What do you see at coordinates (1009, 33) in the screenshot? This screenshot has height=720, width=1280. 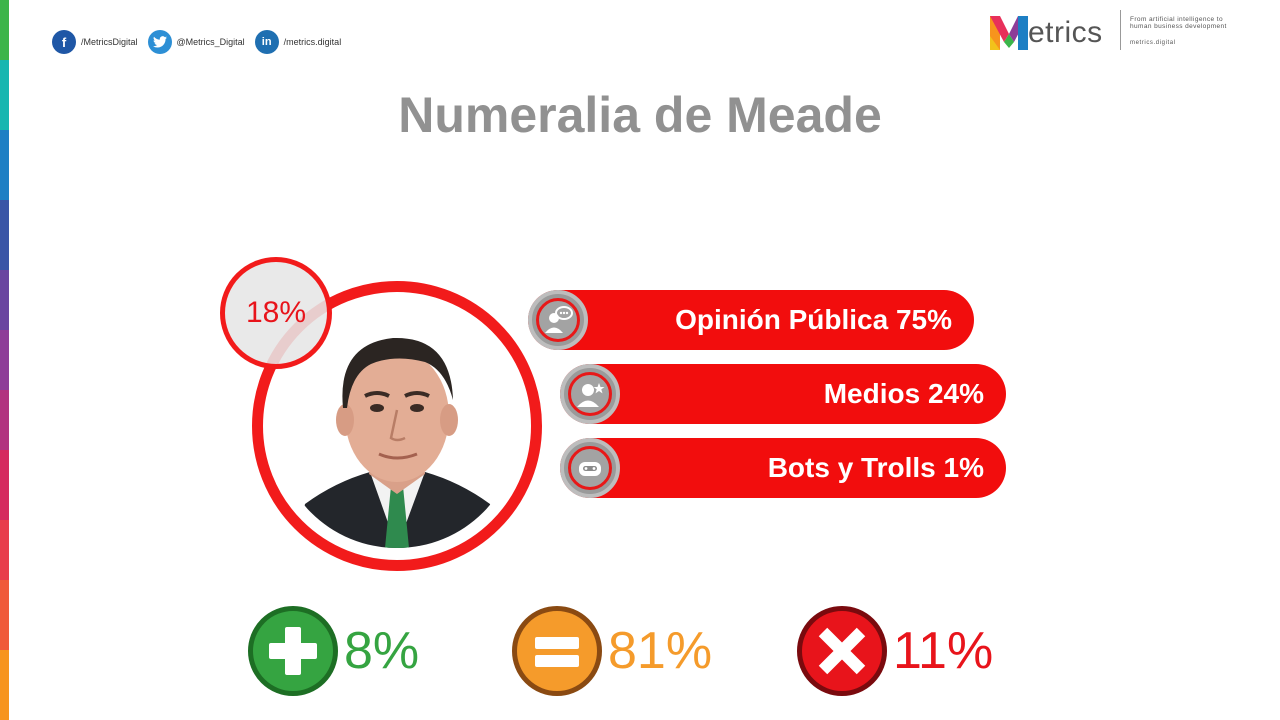 I see `metrics-m-mark-icon` at bounding box center [1009, 33].